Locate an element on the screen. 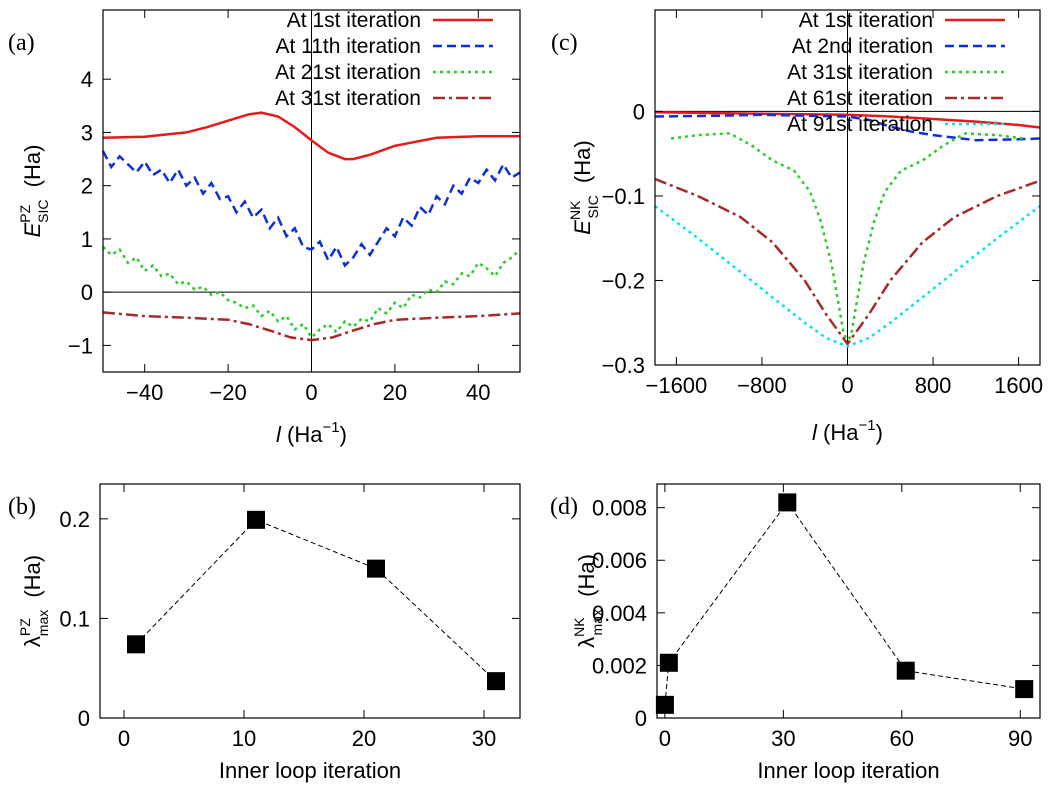  y-tick-label: 2 is located at coordinates (87, 186).